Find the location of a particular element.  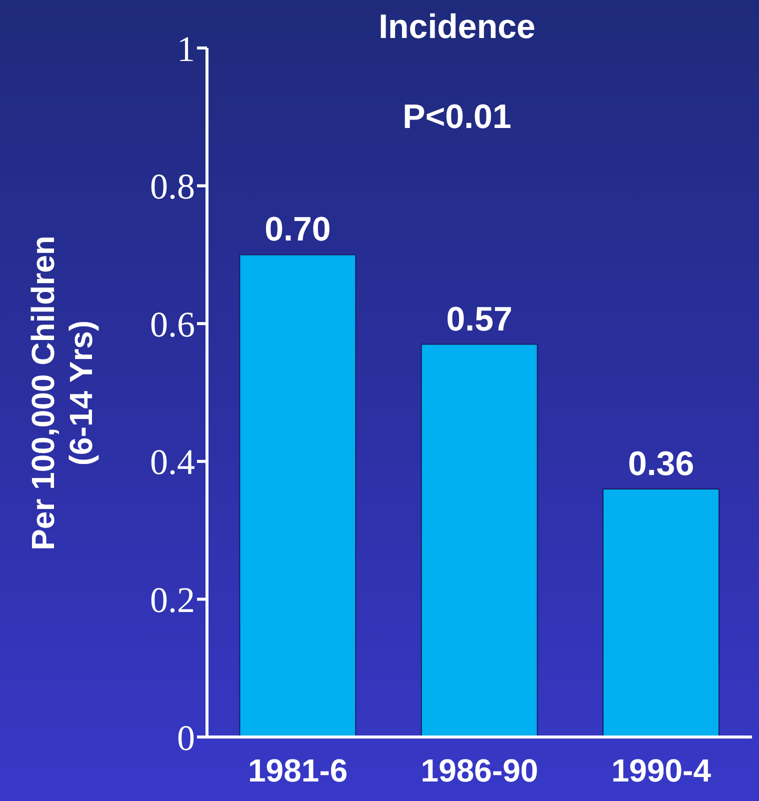

y-axis-title: Per 100,000 Children (6-14 Yrs) is located at coordinates (62, 393).